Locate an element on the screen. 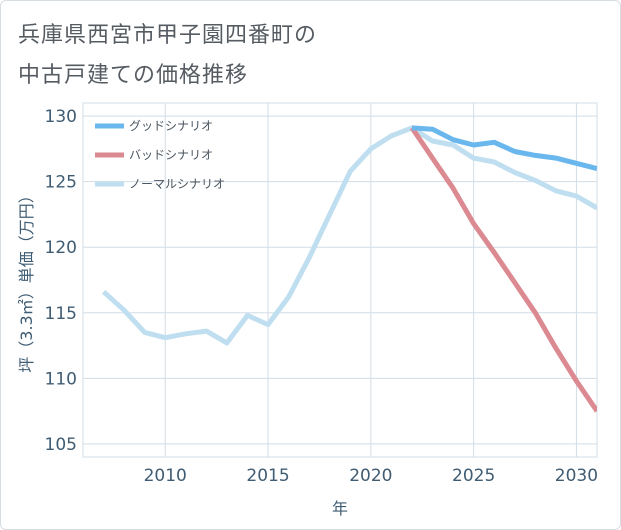 The height and width of the screenshot is (530, 621). chart-title-line2: 中古戸建ての価格推移 is located at coordinates (133, 75).